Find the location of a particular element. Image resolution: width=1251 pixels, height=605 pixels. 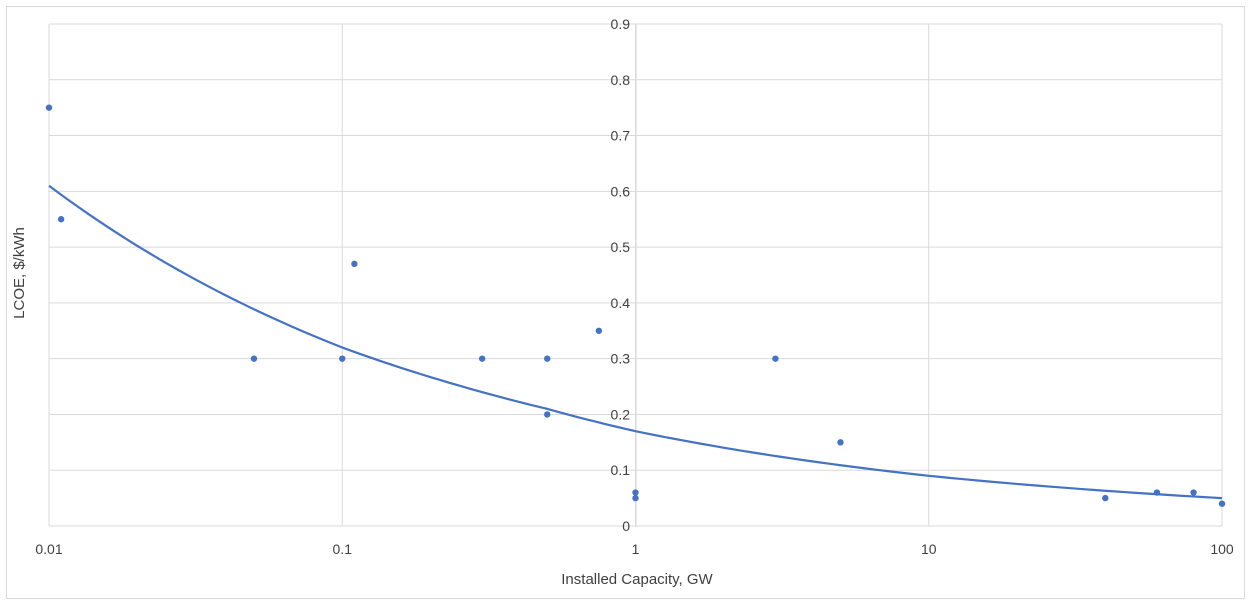

y-tick-label: 0.6 is located at coordinates (621, 191).